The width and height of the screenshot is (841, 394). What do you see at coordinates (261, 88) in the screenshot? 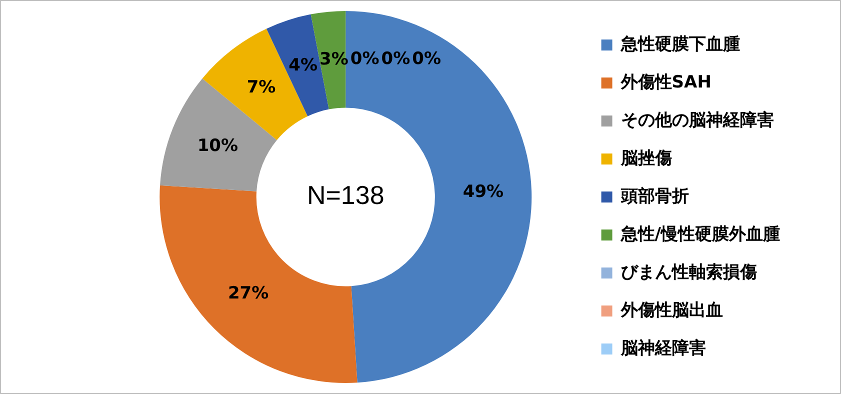
I see `data-label: 7%` at bounding box center [261, 88].